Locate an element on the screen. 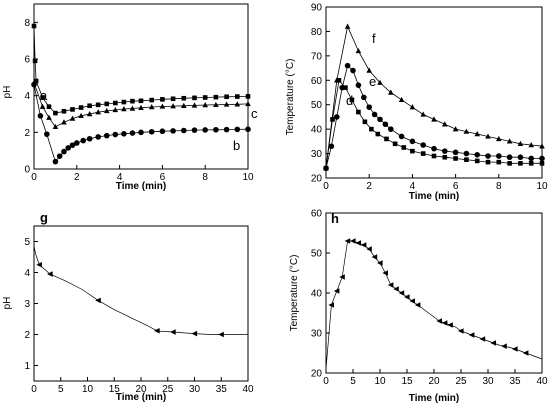 The height and width of the screenshot is (406, 550). temp-short-ylabel: Temperature (°C) is located at coordinates (290, 97).